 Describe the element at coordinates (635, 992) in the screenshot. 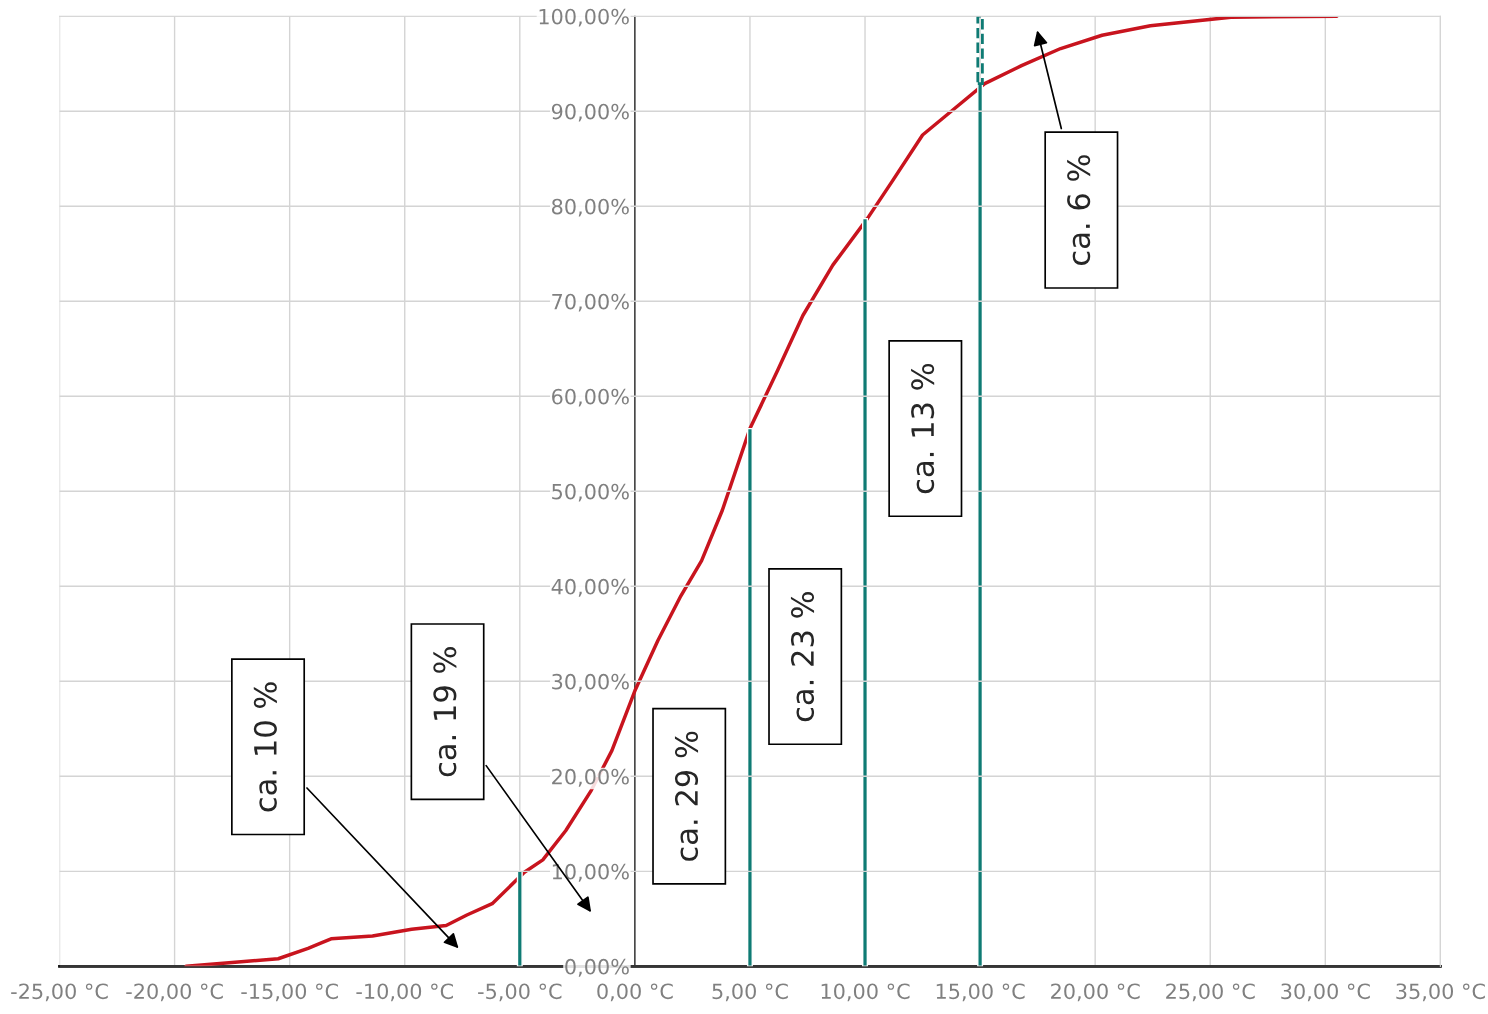

I see `x-tick-label: 0,00 °C` at that location.